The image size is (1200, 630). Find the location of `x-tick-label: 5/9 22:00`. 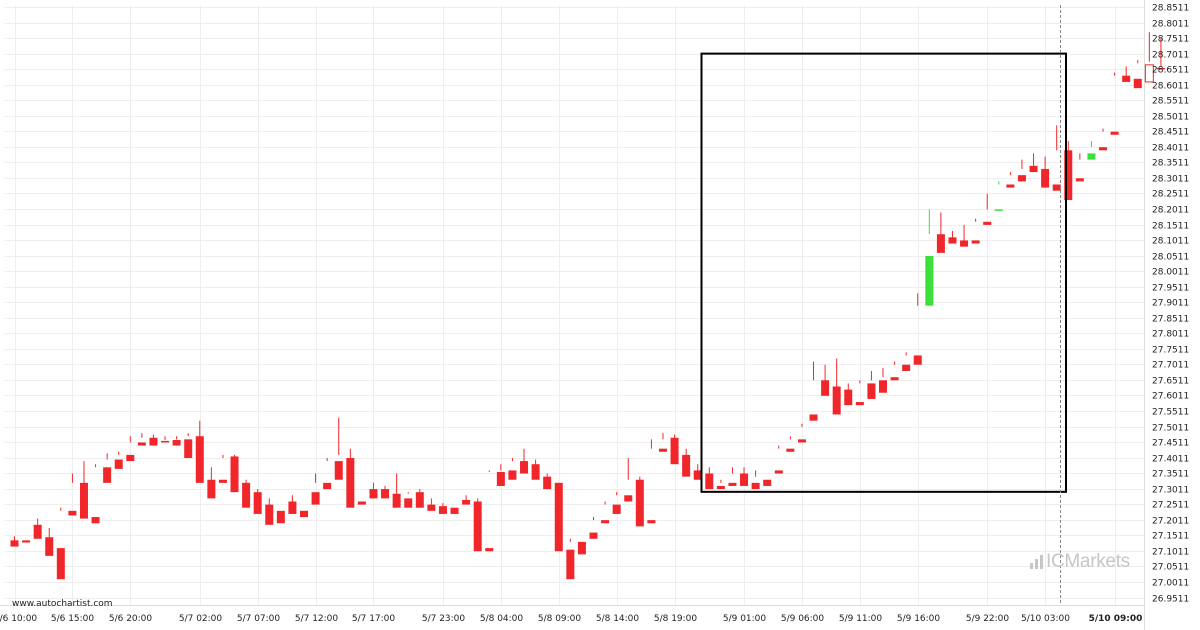

x-tick-label: 5/9 22:00 is located at coordinates (988, 619).